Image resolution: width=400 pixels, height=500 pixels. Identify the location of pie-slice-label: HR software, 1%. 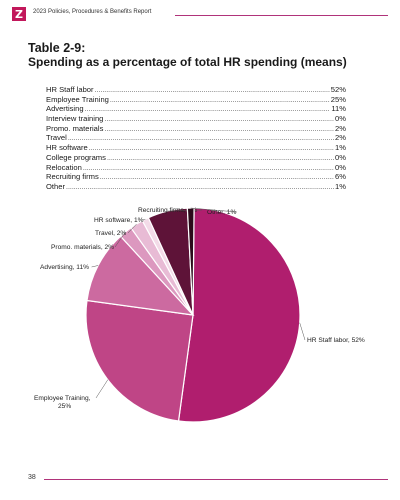
(119, 220).